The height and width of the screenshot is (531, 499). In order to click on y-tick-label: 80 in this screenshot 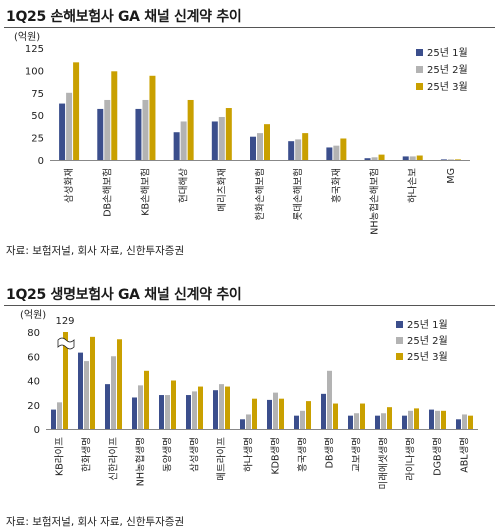, I will do `click(33, 333)`.